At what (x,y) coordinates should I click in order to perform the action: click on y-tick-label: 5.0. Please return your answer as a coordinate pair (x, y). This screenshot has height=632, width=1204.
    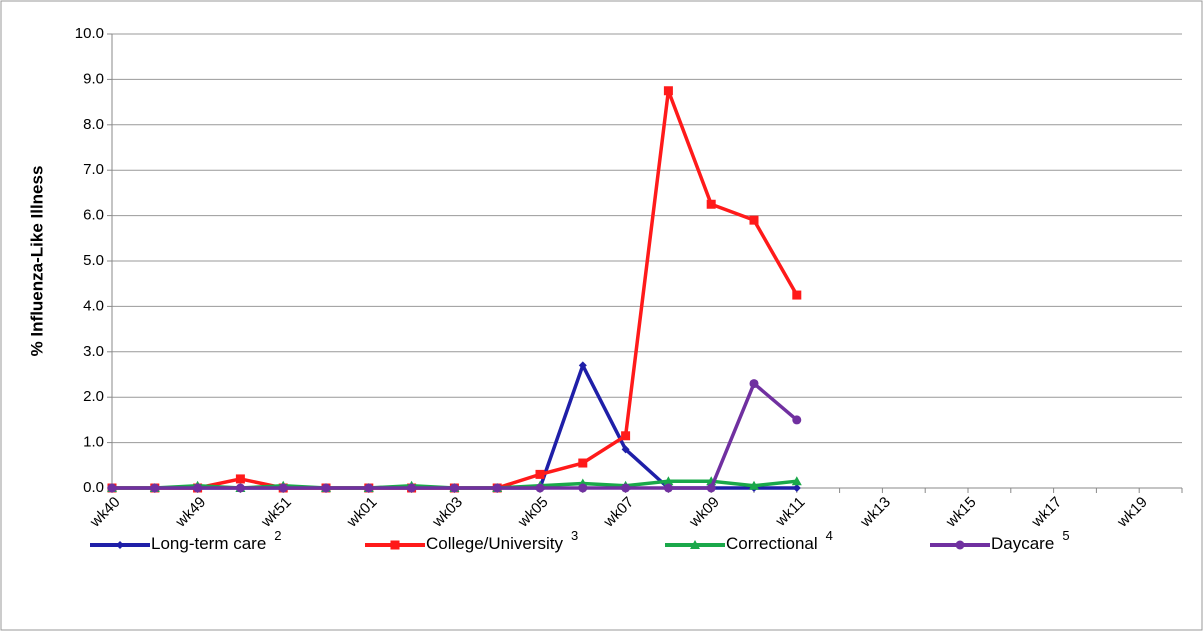
    Looking at the image, I should click on (93, 260).